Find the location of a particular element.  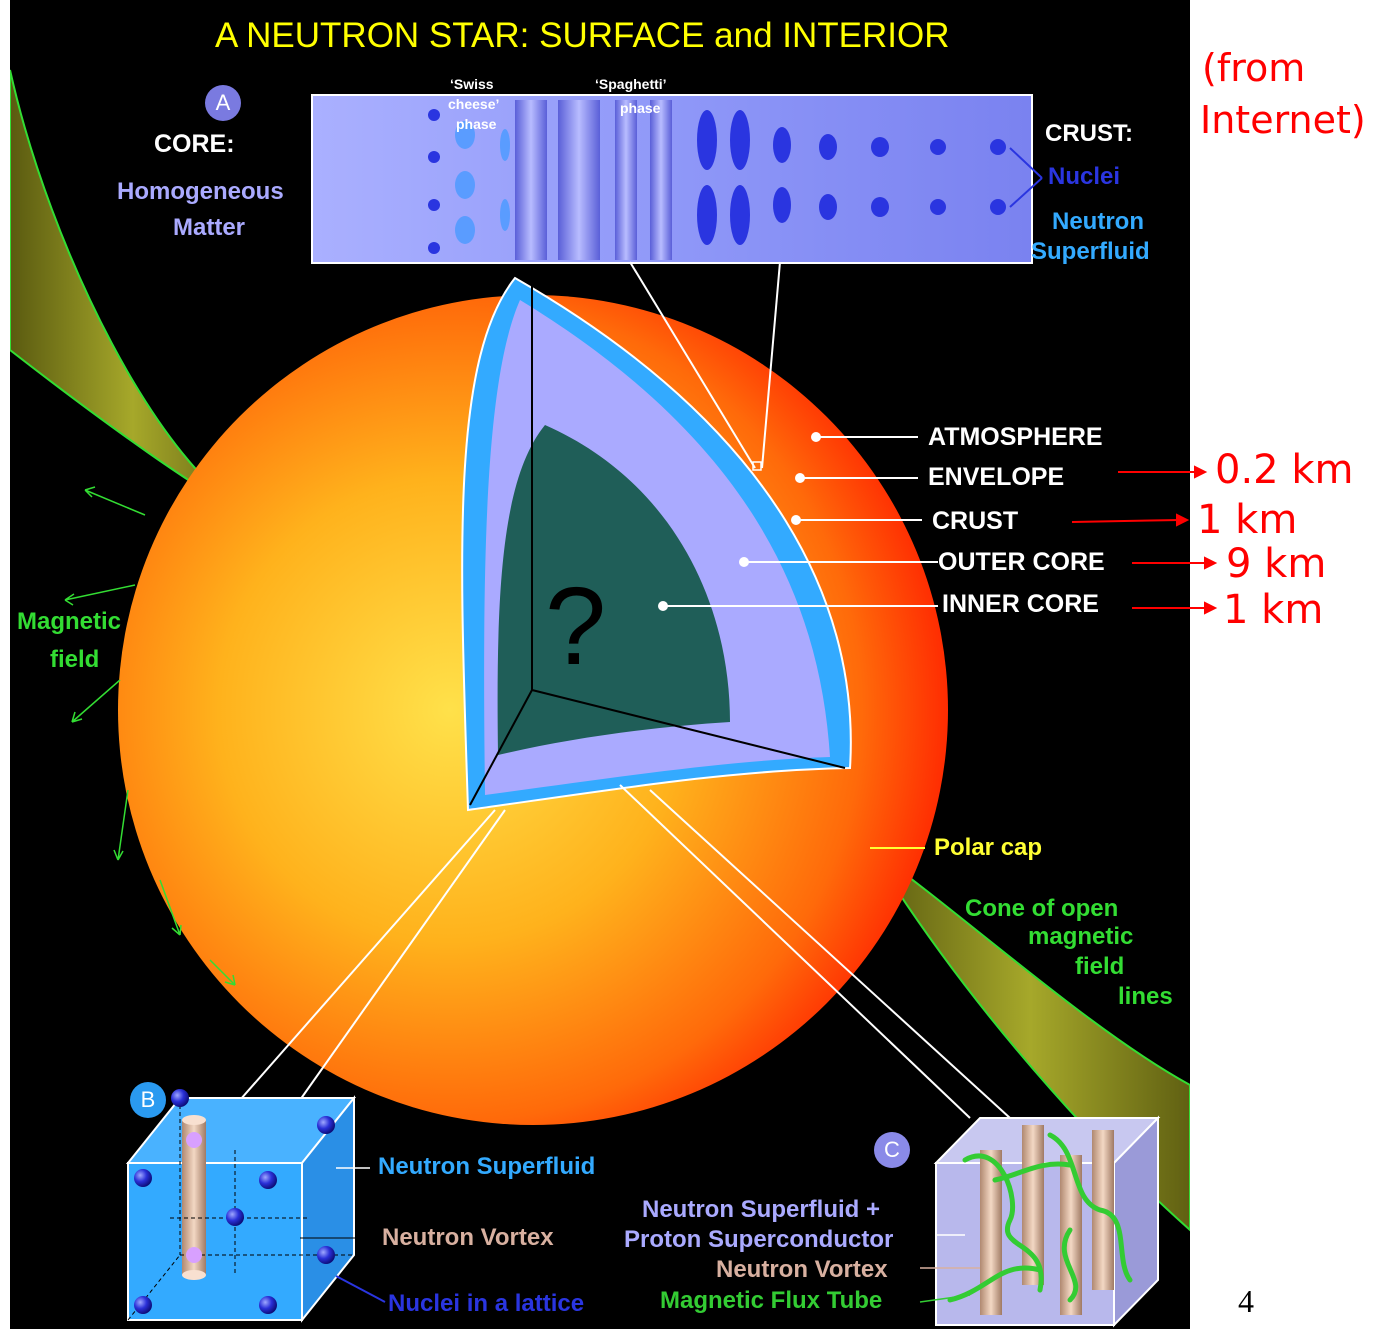

magnetic-field-arrows is located at coordinates (150, 736).